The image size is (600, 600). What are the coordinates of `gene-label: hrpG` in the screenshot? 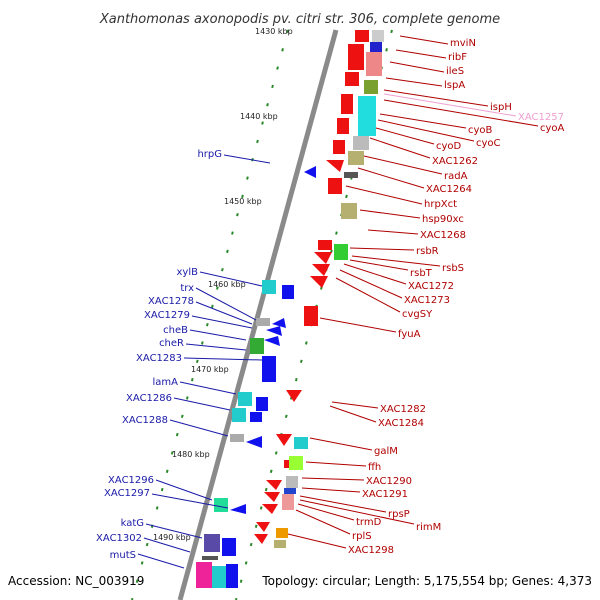 It's located at (209, 154).